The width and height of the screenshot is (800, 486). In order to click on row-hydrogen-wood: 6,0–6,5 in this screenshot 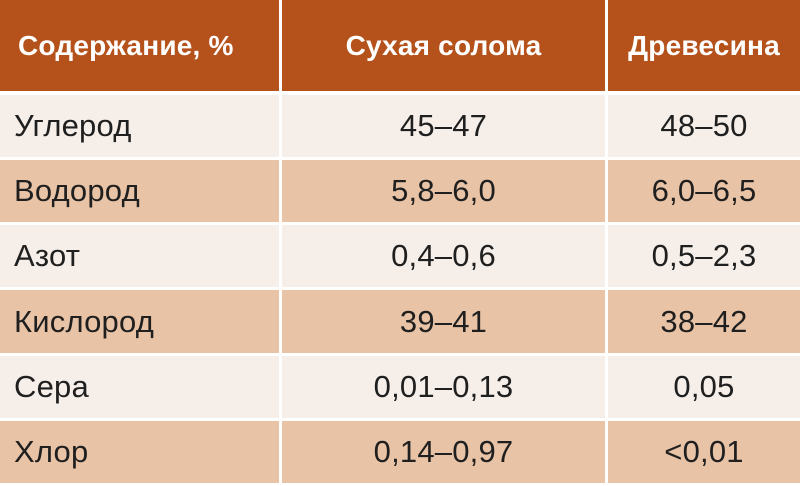, I will do `click(702, 193)`.